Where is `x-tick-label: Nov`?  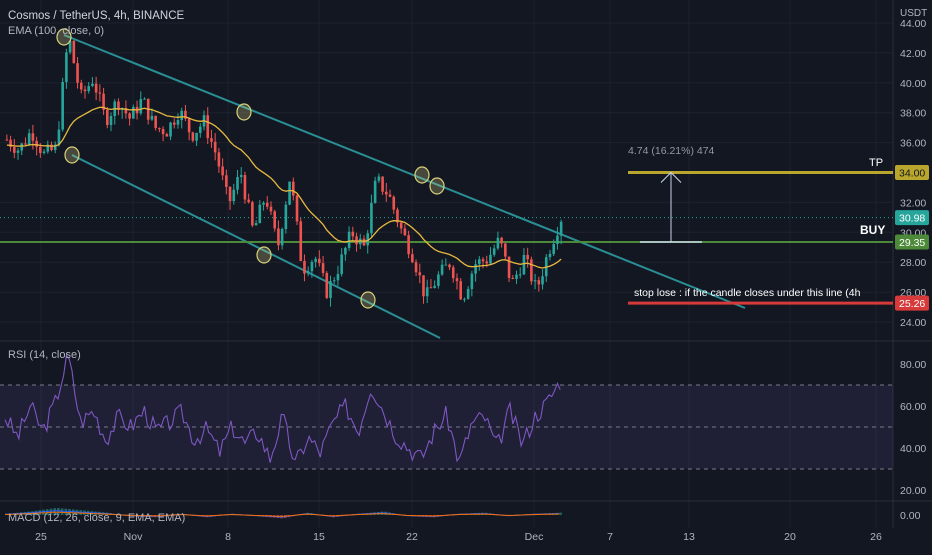
x-tick-label: Nov is located at coordinates (133, 537).